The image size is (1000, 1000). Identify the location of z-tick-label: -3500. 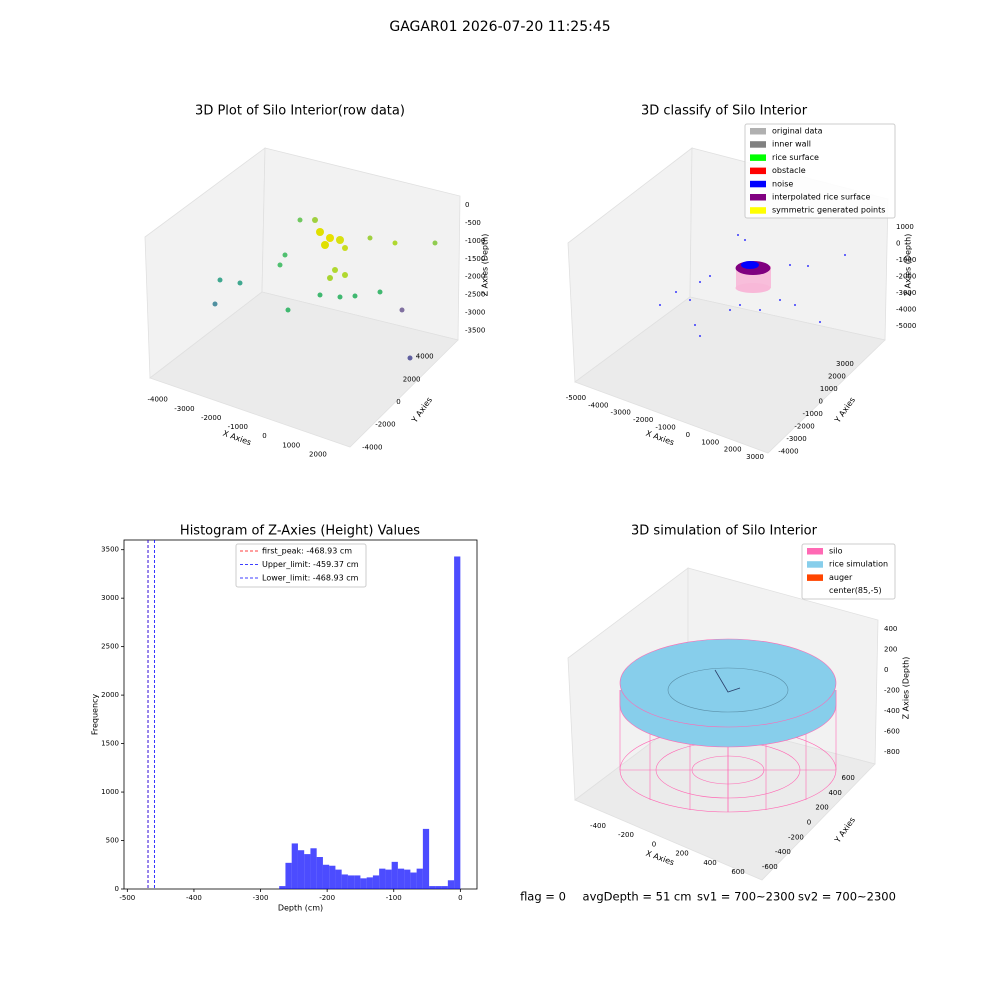
(475, 330).